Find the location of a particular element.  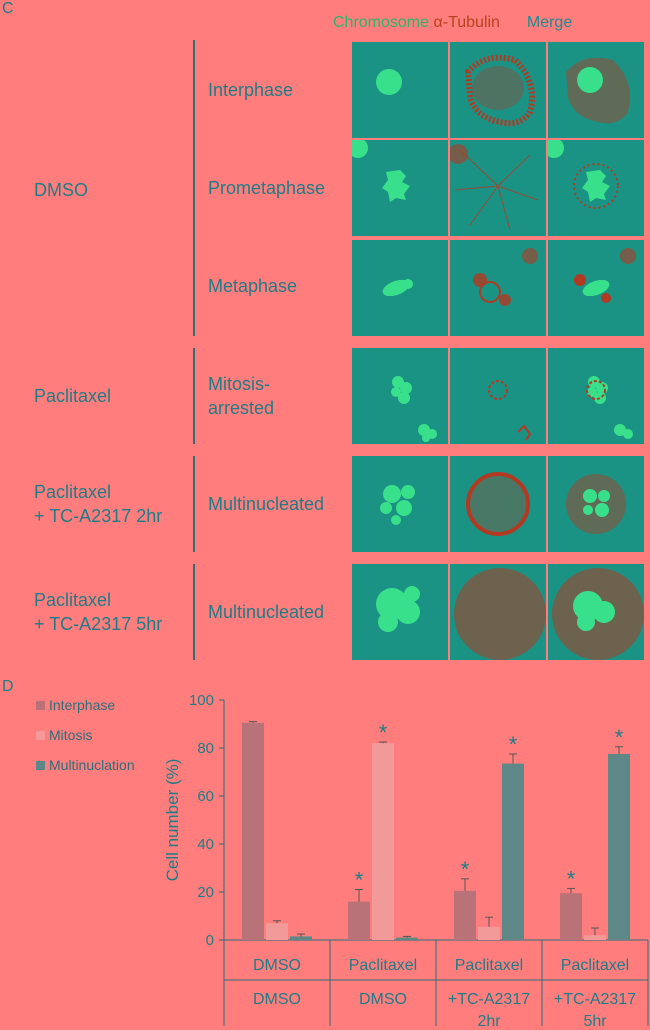

divider-paclitaxel-5hr is located at coordinates (194, 612).